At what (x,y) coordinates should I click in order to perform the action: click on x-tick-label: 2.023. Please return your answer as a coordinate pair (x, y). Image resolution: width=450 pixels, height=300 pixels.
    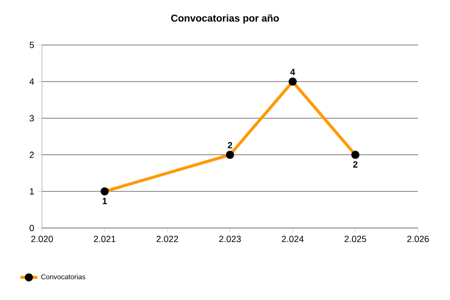
    Looking at the image, I should click on (230, 239).